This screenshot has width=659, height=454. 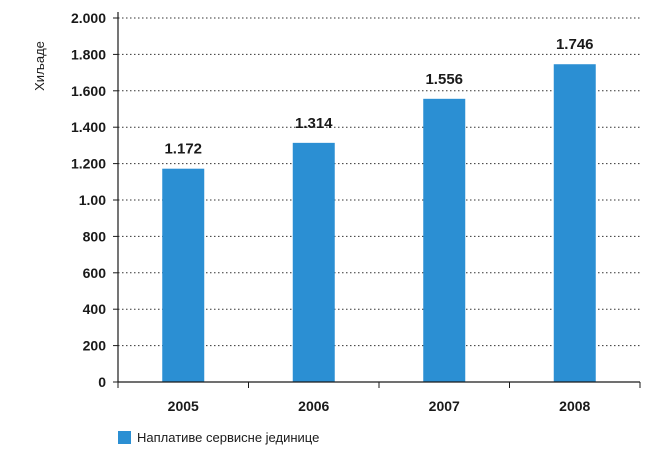 What do you see at coordinates (39, 66) in the screenshot?
I see `y-axis-title: Хиљаде` at bounding box center [39, 66].